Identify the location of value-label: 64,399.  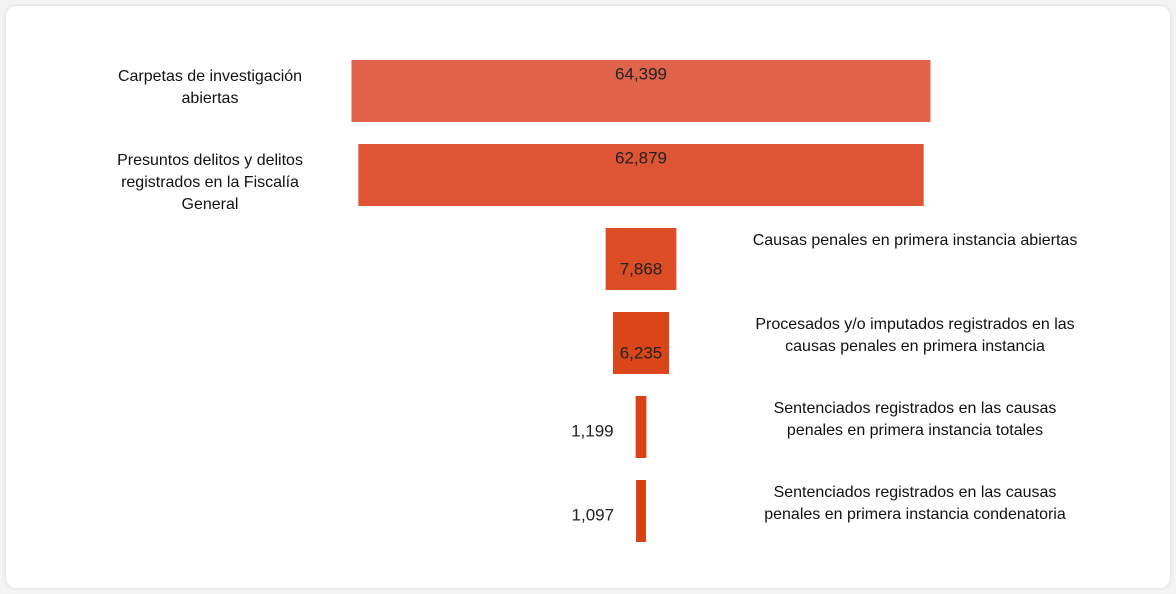
(641, 73).